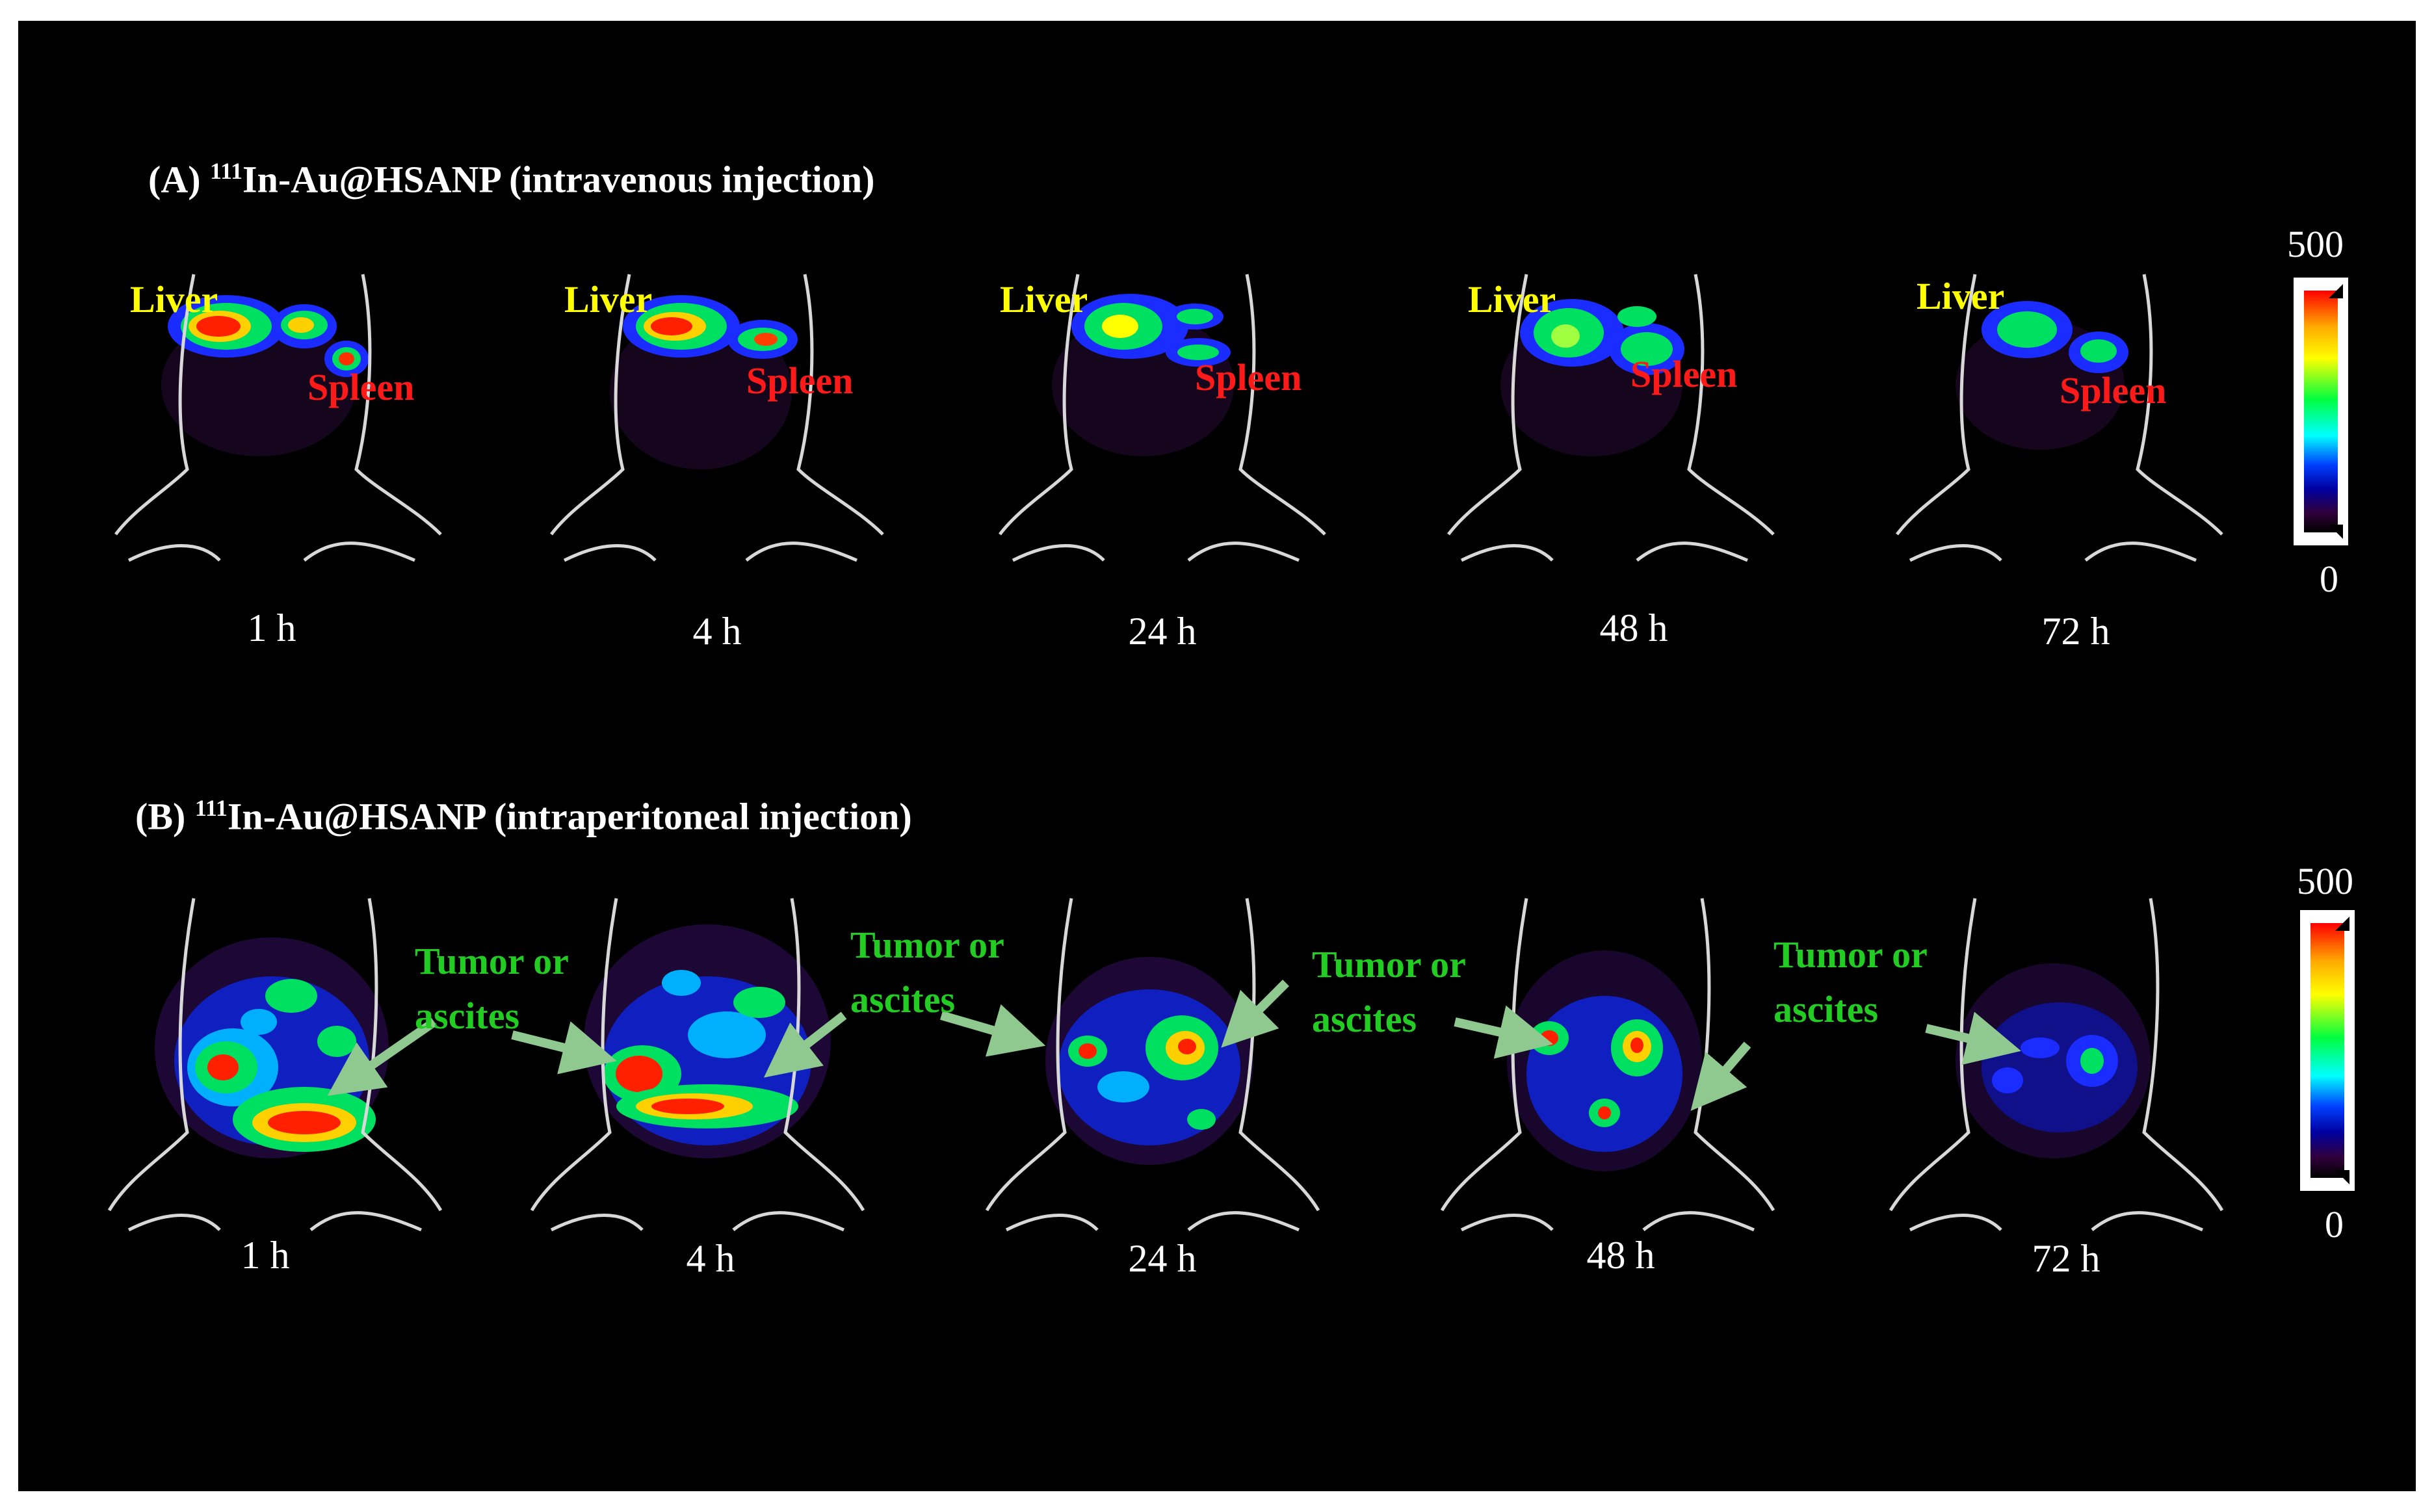 The width and height of the screenshot is (2434, 1512). What do you see at coordinates (275, 1065) in the screenshot?
I see `panel-b-scan-1h` at bounding box center [275, 1065].